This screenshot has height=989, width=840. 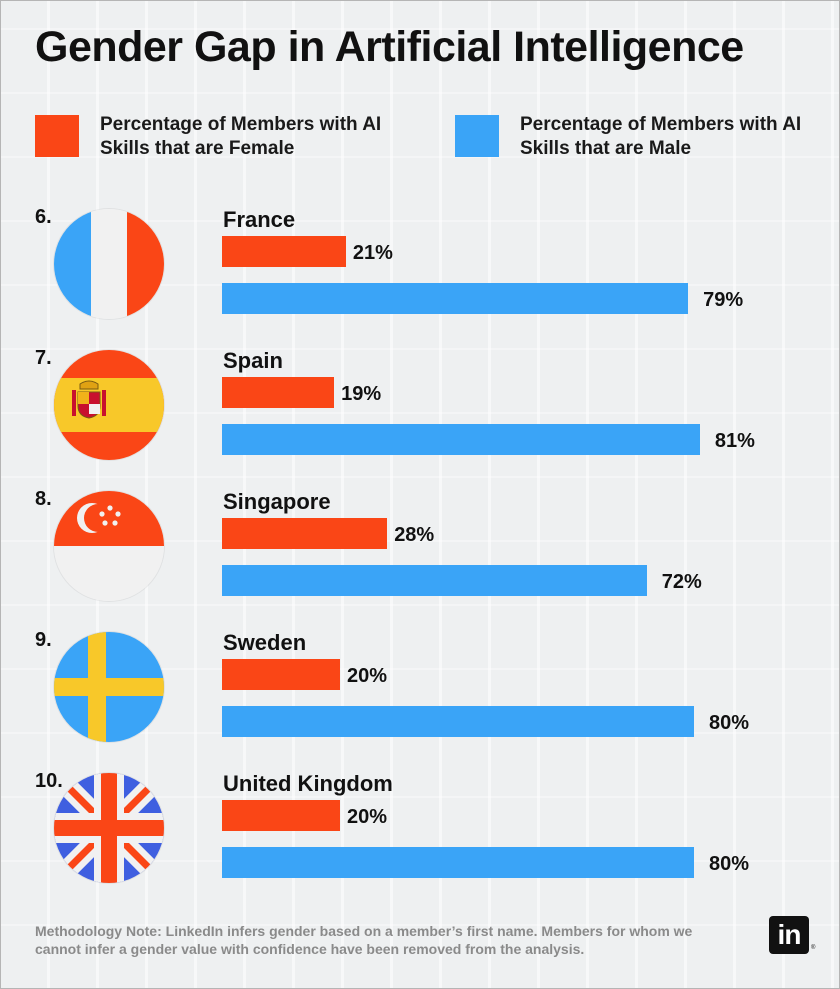 I want to click on country-label: Spain, so click(x=253, y=360).